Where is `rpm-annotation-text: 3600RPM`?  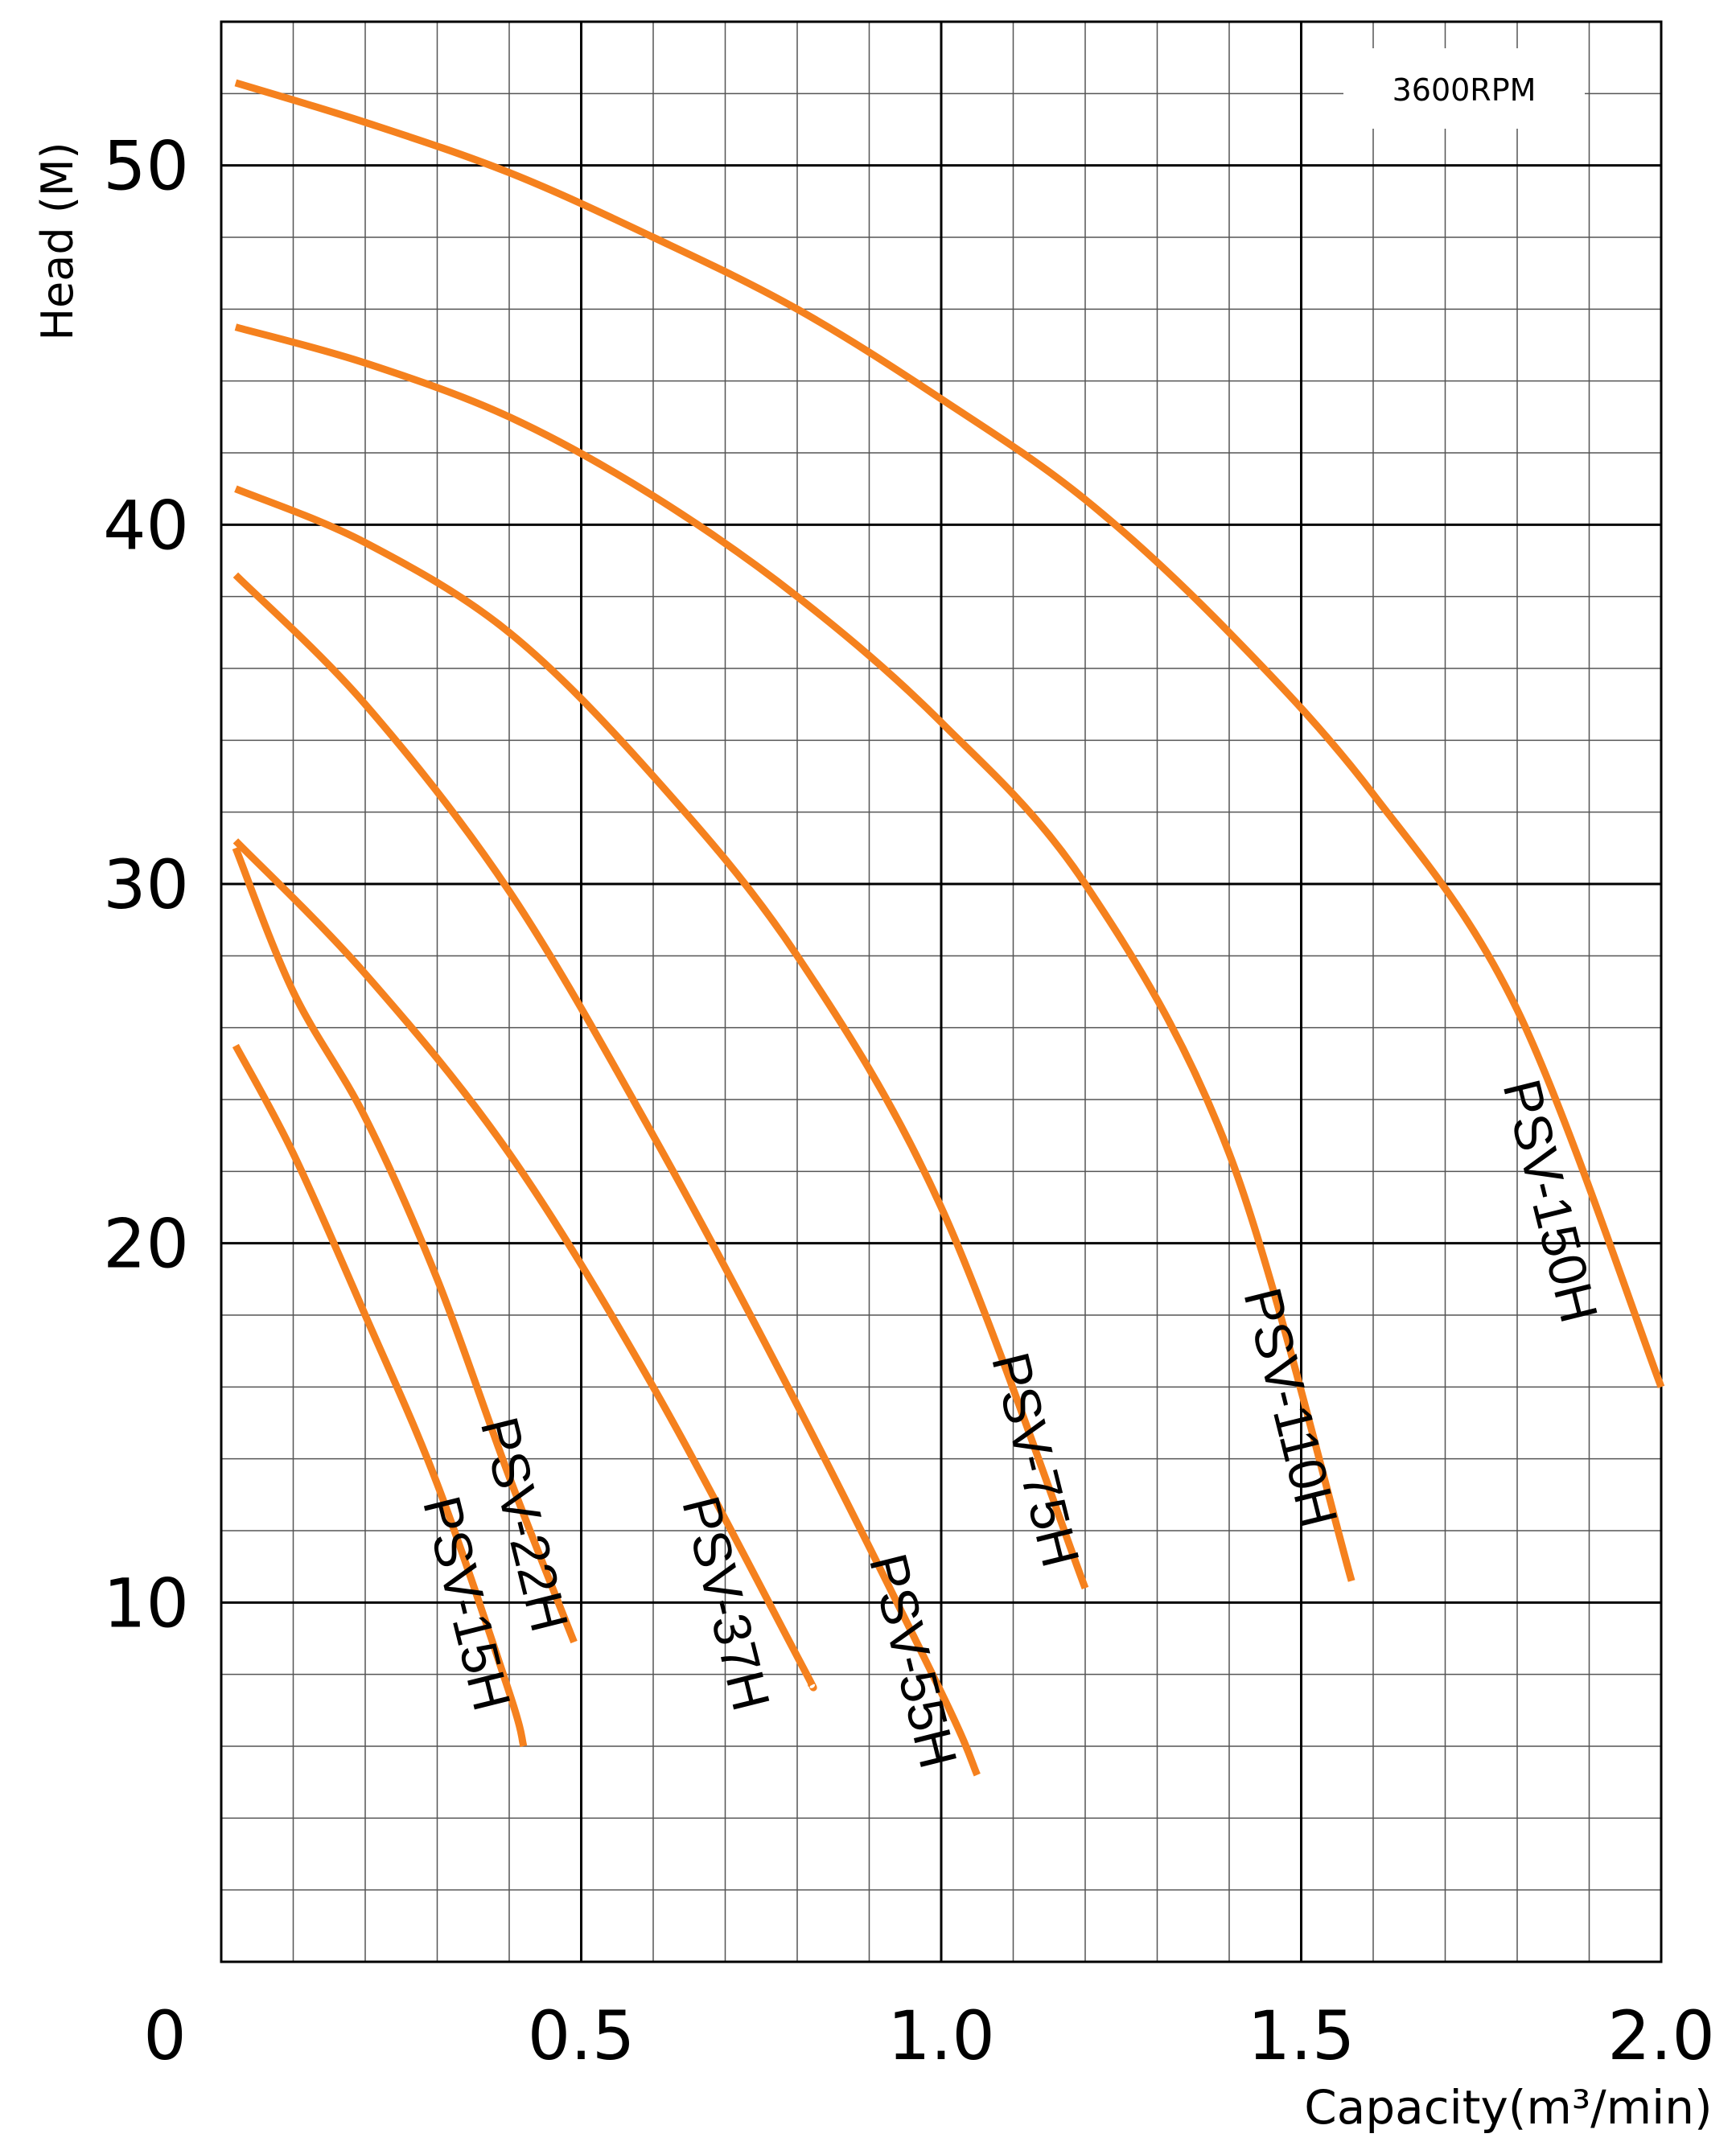
rpm-annotation-text: 3600RPM is located at coordinates (1464, 90).